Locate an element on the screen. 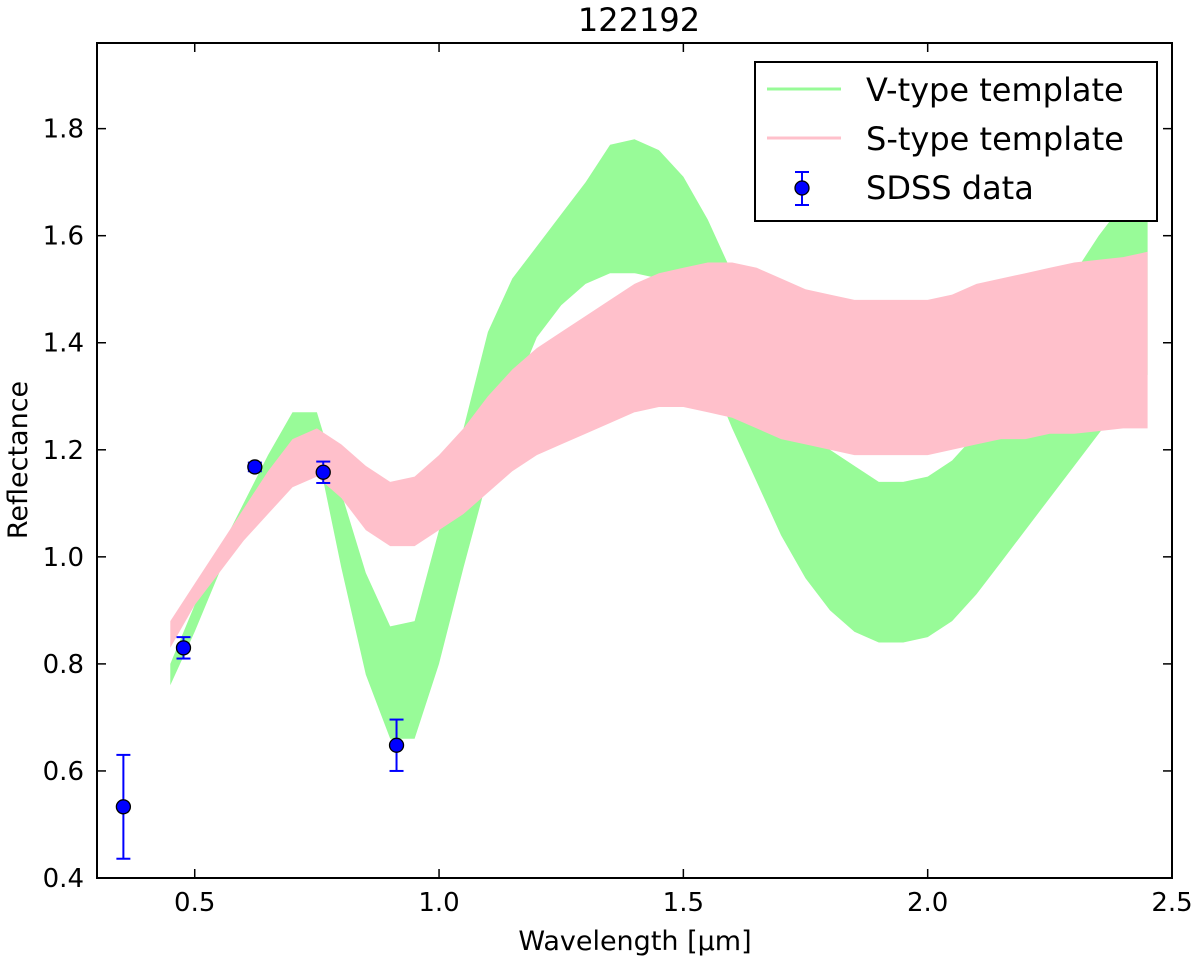  y-tick-label: 1.8 is located at coordinates (63, 130).